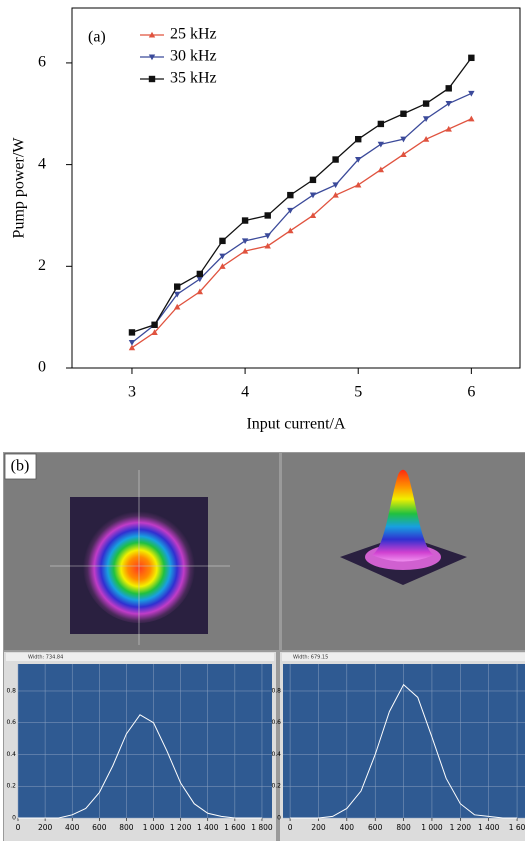  What do you see at coordinates (97, 37) in the screenshot?
I see `panel-label: (a)` at bounding box center [97, 37].